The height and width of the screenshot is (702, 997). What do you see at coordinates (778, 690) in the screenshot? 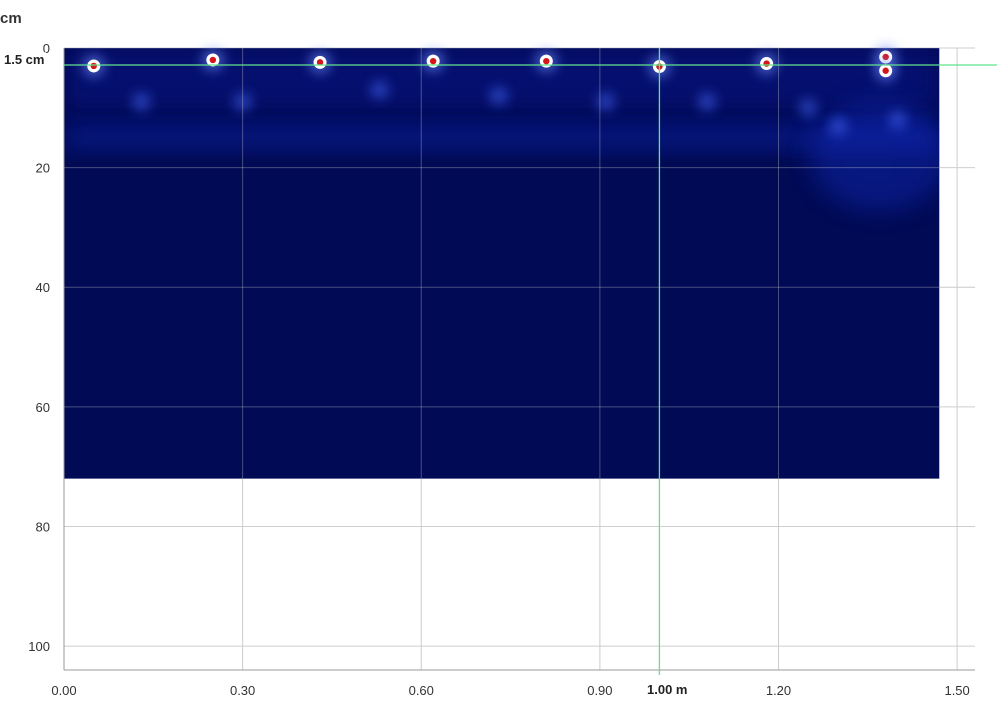
I see `x-tick-label: 1.20` at bounding box center [778, 690].